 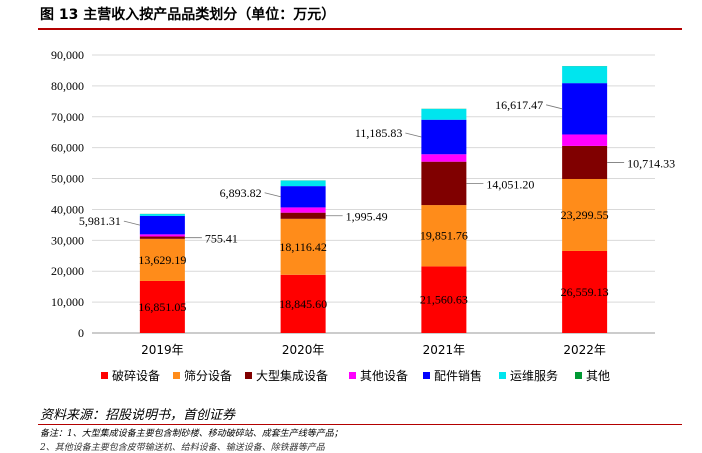 What do you see at coordinates (303, 304) in the screenshot?
I see `data-label: 18,845.60` at bounding box center [303, 304].